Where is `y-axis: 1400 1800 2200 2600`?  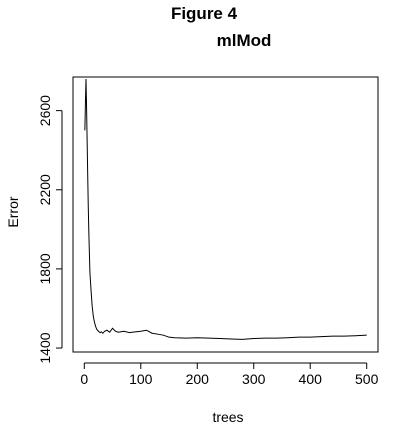 y-axis: 1400 1800 2200 2600 is located at coordinates (50, 229).